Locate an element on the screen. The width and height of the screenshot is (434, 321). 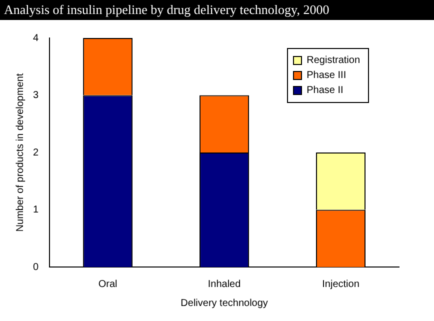
legend-label: Phase II is located at coordinates (325, 91).